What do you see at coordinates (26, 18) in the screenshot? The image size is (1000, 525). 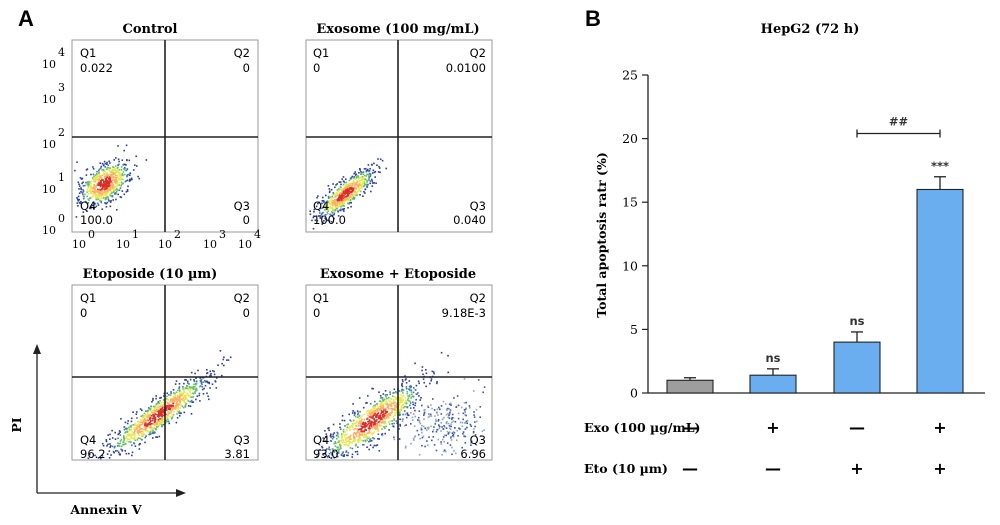 I see `panel-a-letter: A` at bounding box center [26, 18].